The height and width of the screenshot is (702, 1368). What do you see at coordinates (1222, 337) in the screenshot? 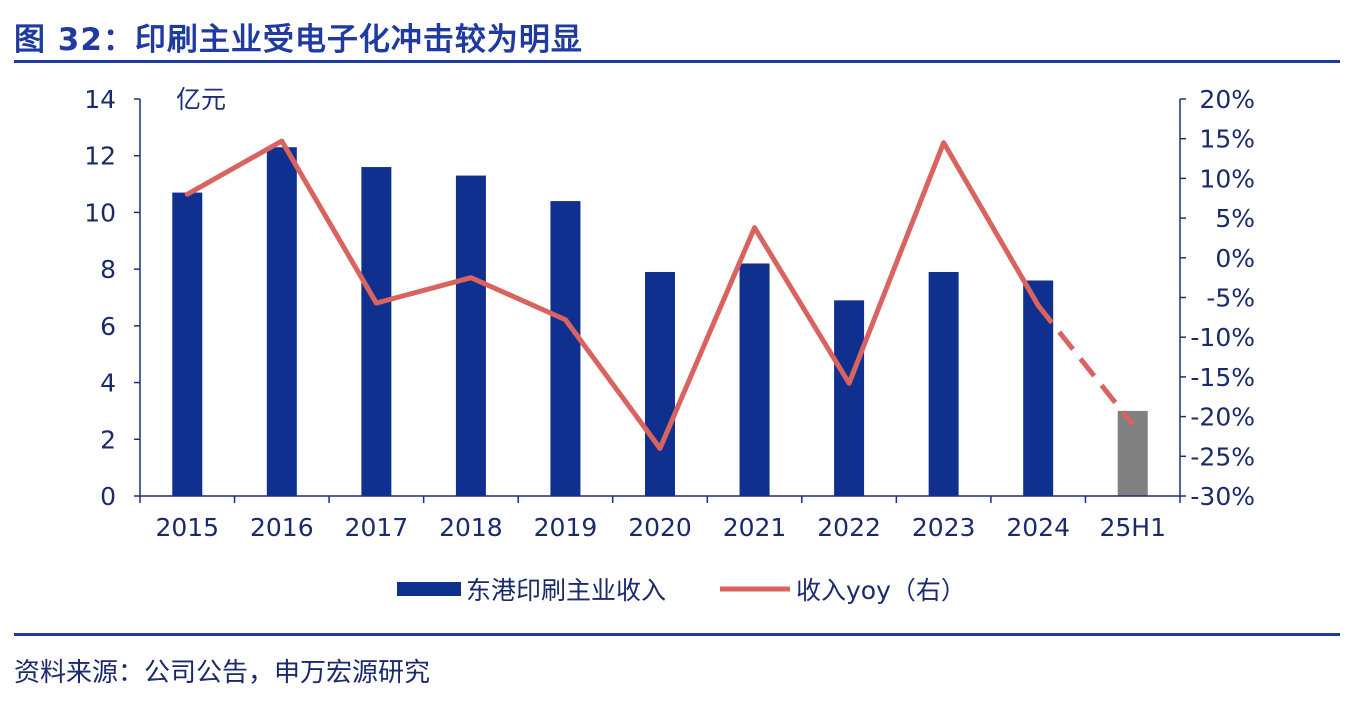
I see `right-axis-tick-label: -10%` at bounding box center [1222, 337].